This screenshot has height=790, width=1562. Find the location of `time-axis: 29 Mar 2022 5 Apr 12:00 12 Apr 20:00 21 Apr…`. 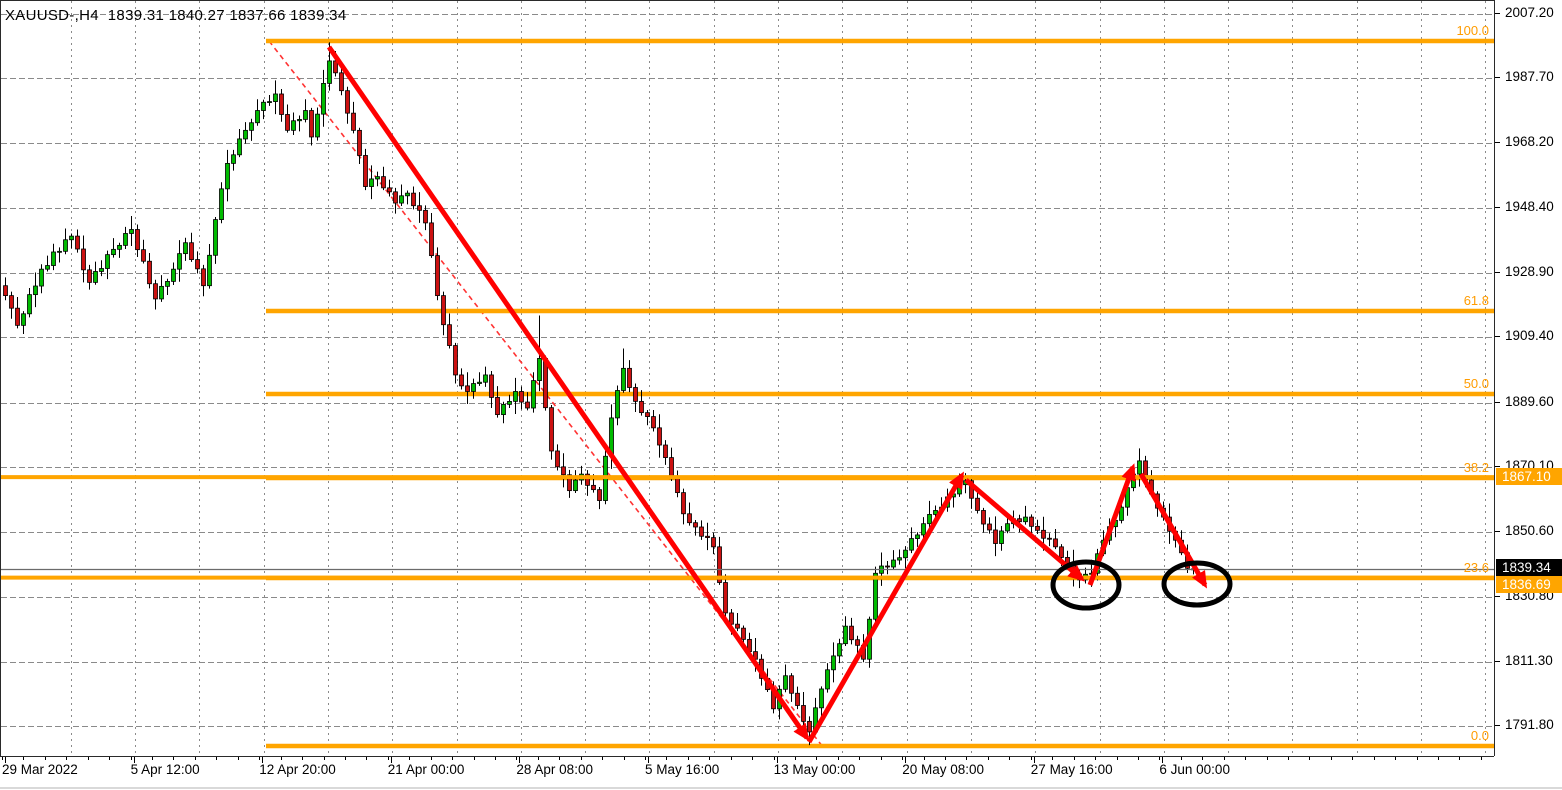

time-axis: 29 Mar 2022 5 Apr 12:00 12 Apr 20:00 21 Apr… is located at coordinates (747, 773).